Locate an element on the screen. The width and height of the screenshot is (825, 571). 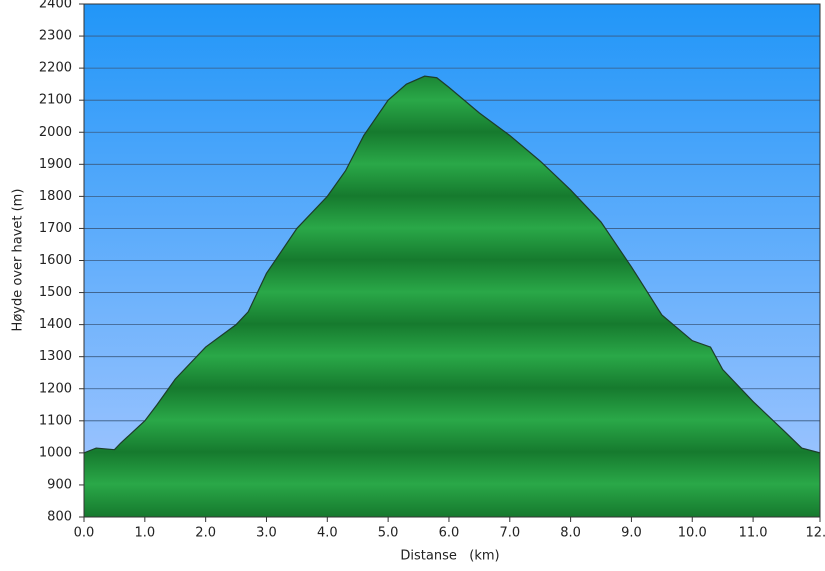
x-tick-label: 10.0 is located at coordinates (692, 533).